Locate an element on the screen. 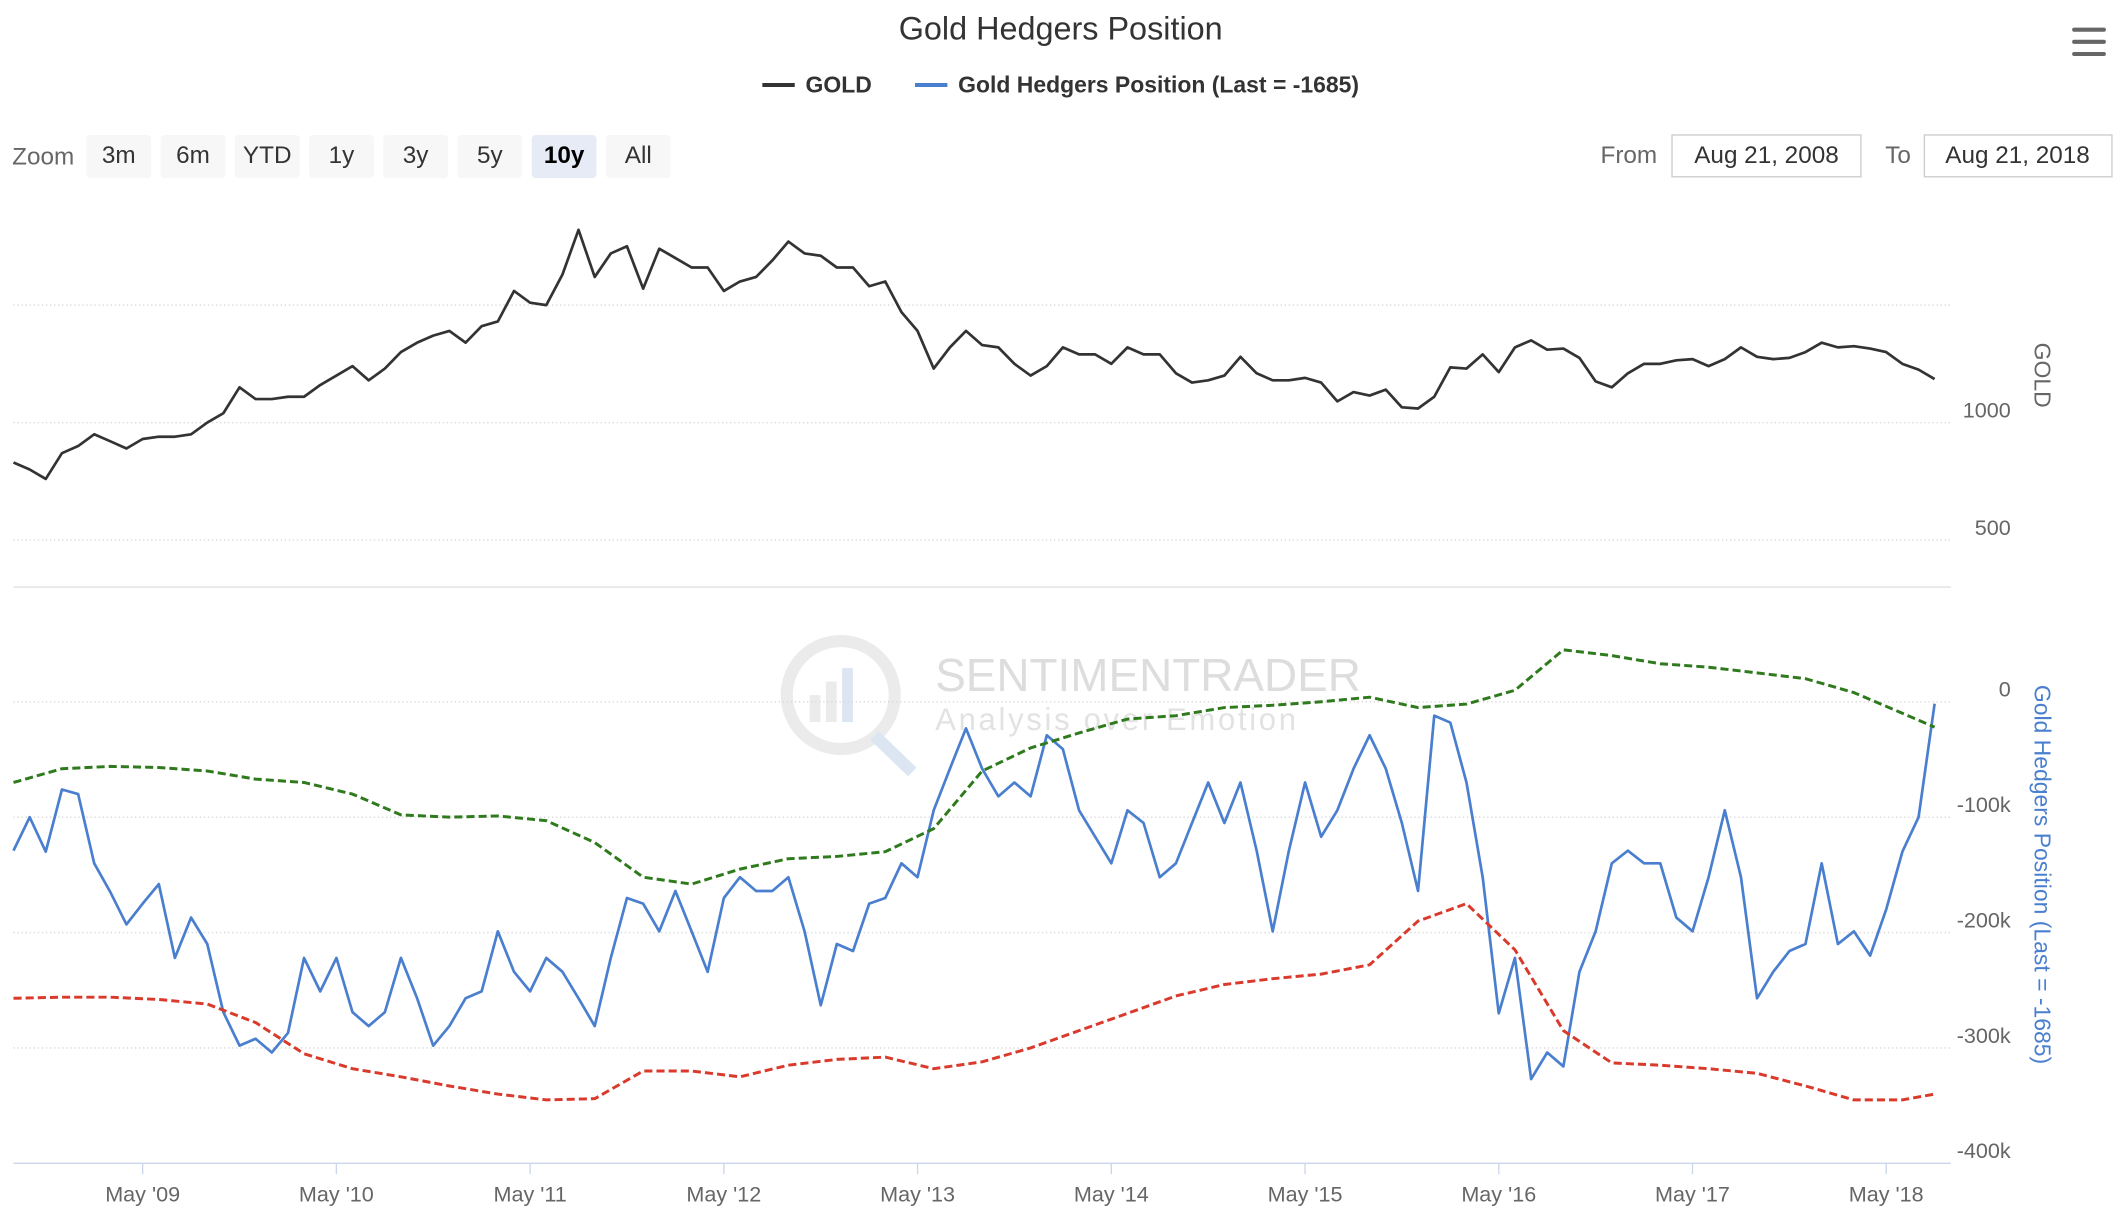  x-tick-label: May '10 is located at coordinates (336, 1193).